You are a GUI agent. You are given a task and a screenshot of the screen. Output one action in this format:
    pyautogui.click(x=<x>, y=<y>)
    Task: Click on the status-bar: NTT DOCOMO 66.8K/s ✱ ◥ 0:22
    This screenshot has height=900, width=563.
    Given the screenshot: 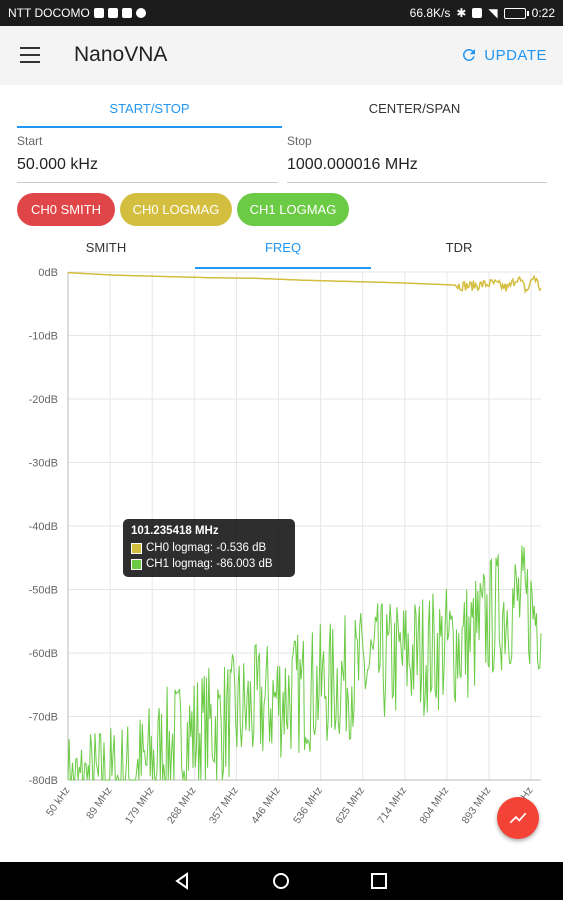 What is the action you would take?
    pyautogui.click(x=281, y=13)
    